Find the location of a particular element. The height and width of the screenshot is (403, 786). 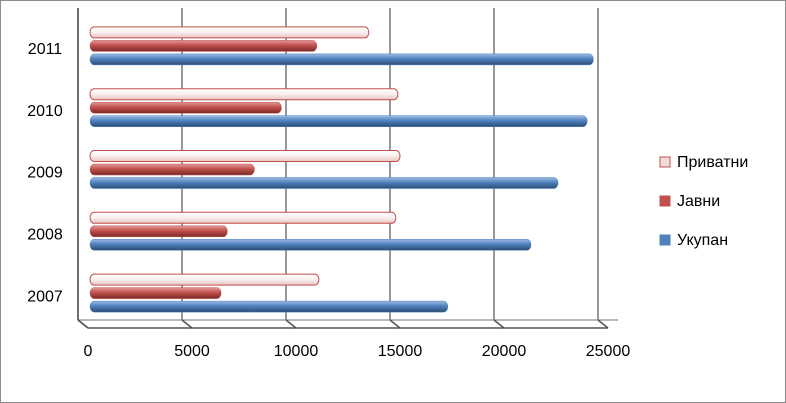

x-tick-label: 20000 is located at coordinates (504, 351).